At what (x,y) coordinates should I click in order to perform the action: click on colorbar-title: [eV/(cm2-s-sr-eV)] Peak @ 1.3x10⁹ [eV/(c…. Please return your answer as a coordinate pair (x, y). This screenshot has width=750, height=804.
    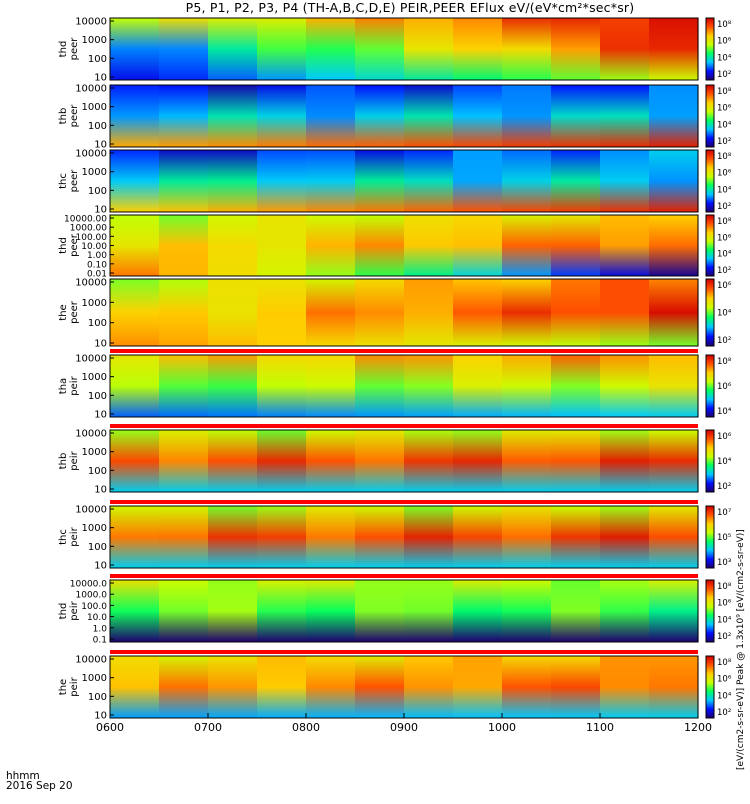
    Looking at the image, I should click on (741, 649).